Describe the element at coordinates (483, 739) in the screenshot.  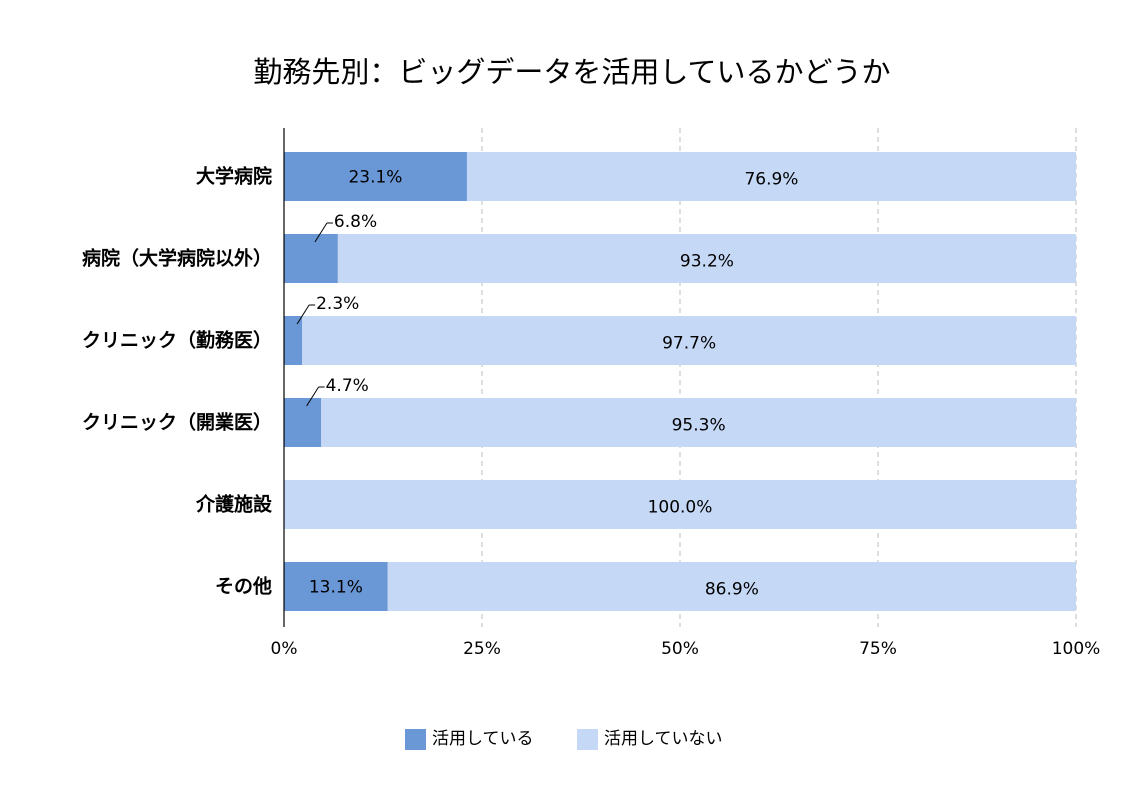
I see `legend-label-used: 活用している` at that location.